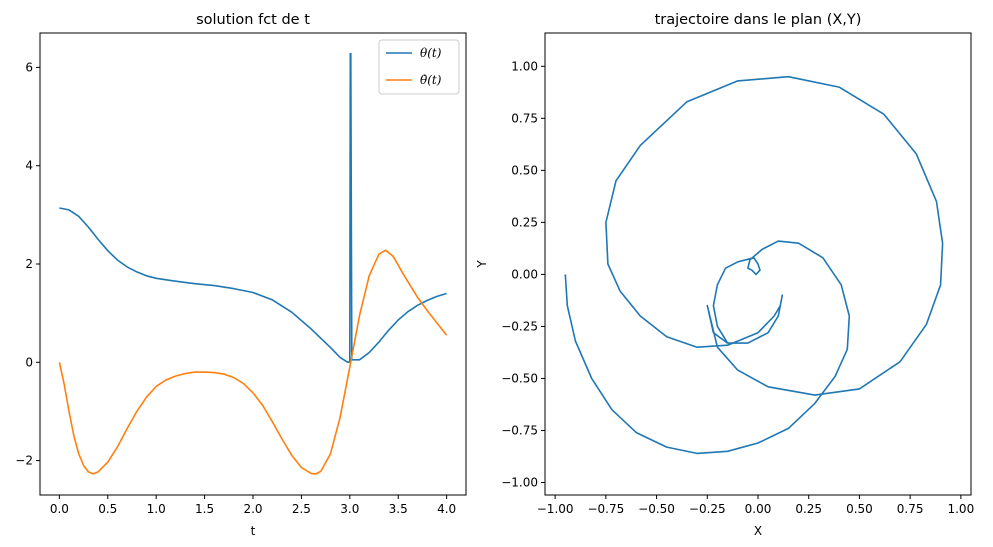  Describe the element at coordinates (555, 509) in the screenshot. I see `x-tick-label: −1.00` at that location.